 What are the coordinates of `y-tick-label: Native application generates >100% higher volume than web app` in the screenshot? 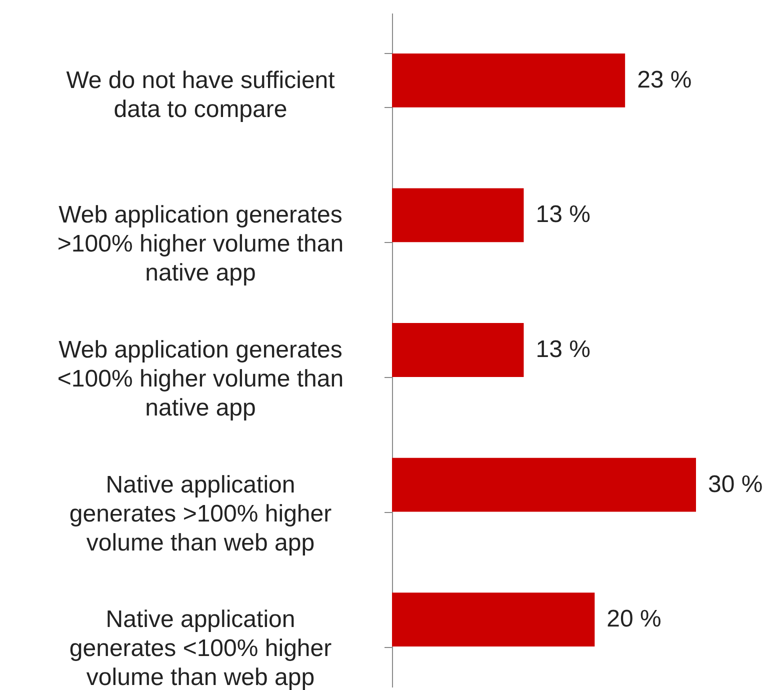 It's located at (200, 513).